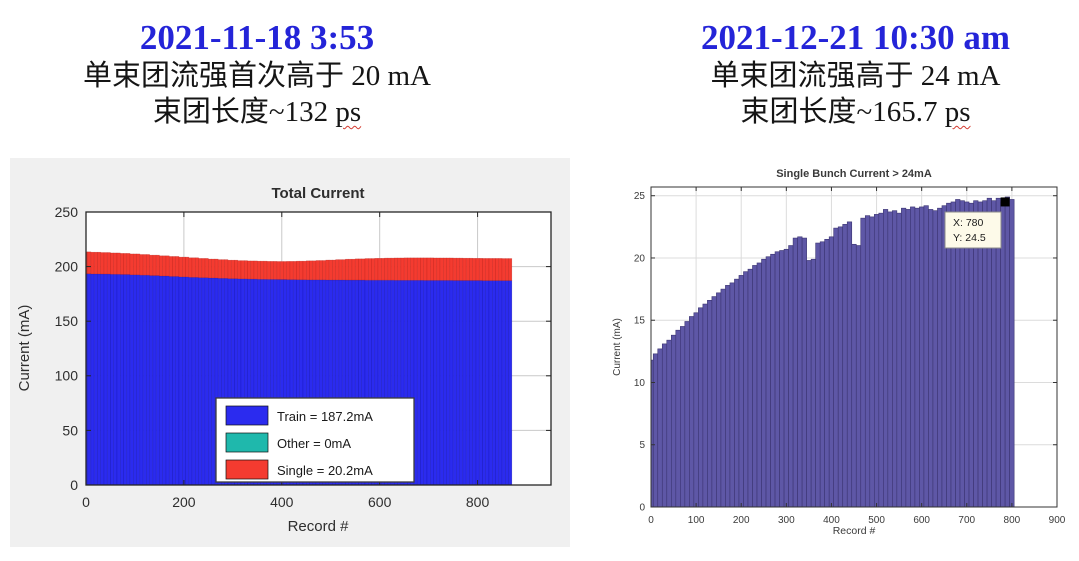  Describe the element at coordinates (325, 470) in the screenshot. I see `svg-text: Single = 20.2mA` at that location.